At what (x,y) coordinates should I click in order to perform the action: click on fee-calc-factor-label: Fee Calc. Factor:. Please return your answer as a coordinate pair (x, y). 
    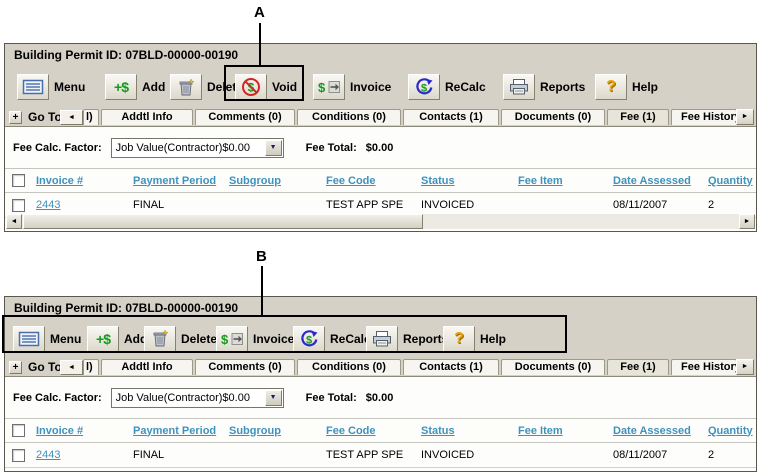
    Looking at the image, I should click on (57, 148).